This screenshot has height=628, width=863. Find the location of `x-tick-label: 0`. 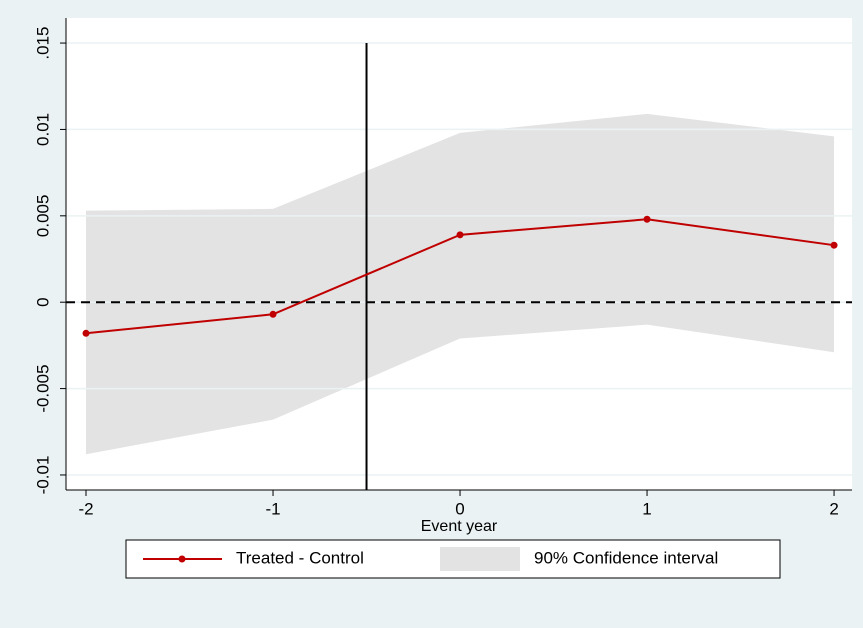

x-tick-label: 0 is located at coordinates (459, 508).